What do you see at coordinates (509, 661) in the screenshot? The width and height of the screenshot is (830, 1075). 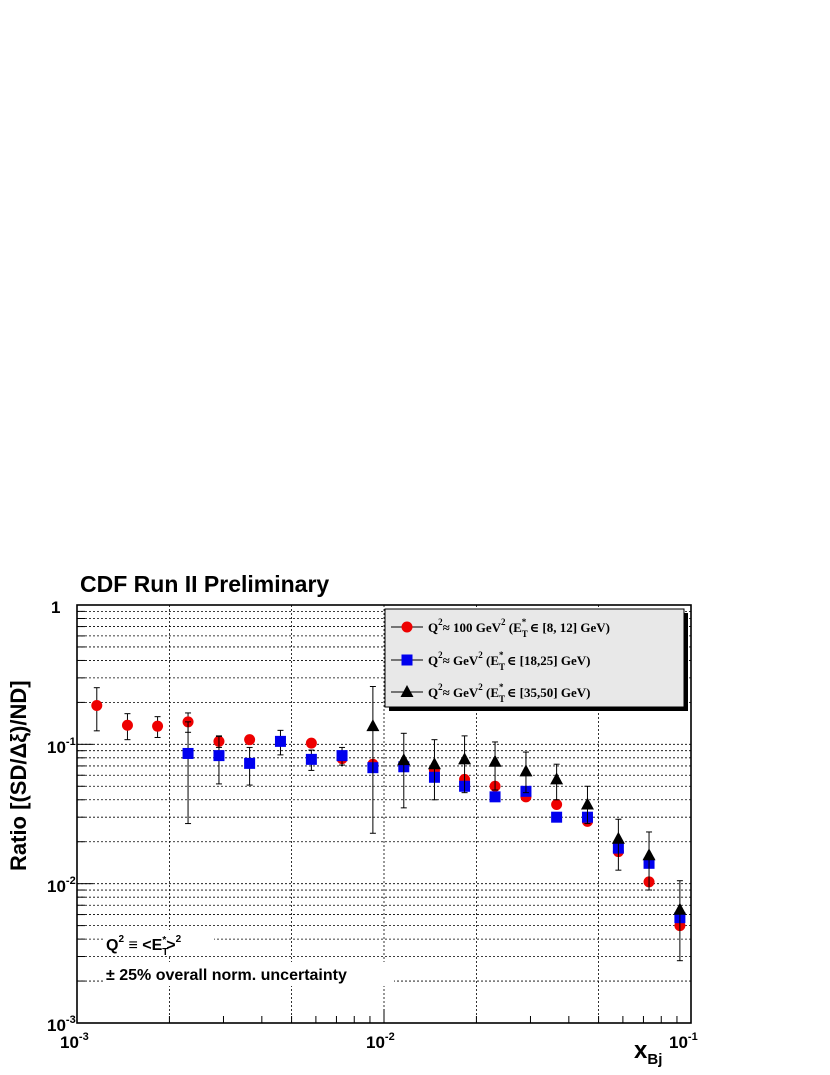 I see `legend-entry-2: Q2≈ GeV2 (ET* ∈ [18,25] GeV)` at bounding box center [509, 661].